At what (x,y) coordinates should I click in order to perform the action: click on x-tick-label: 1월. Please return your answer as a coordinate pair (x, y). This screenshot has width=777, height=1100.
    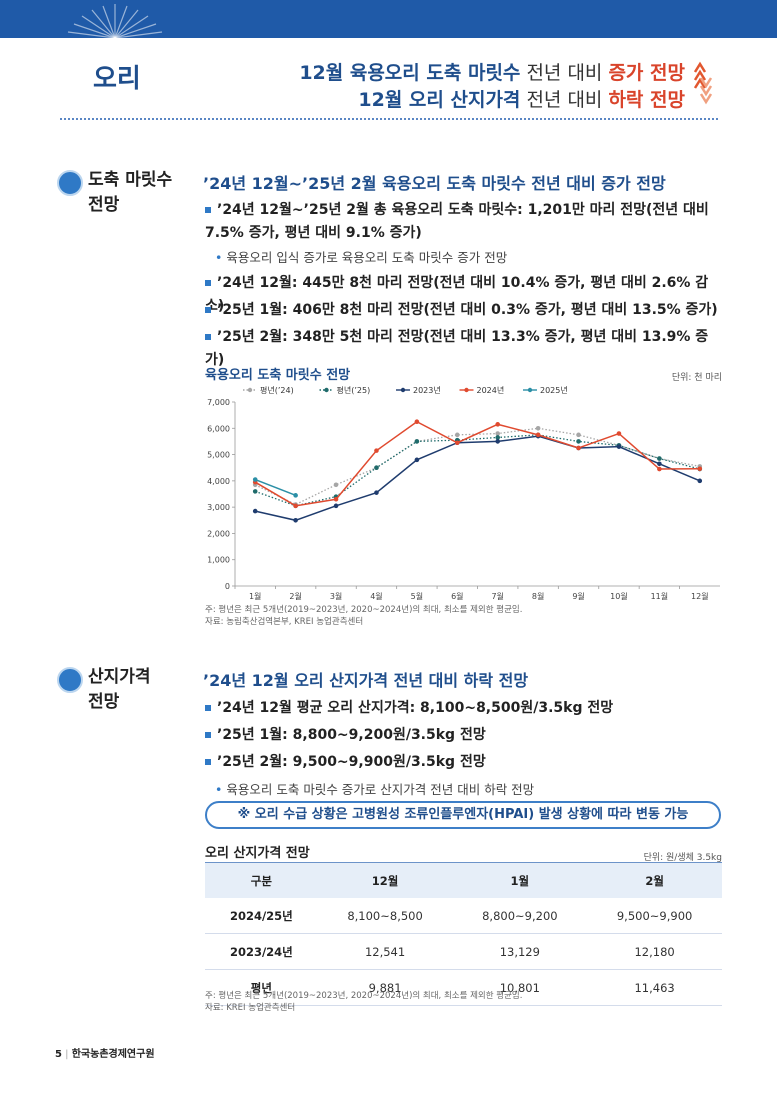
    Looking at the image, I should click on (255, 596).